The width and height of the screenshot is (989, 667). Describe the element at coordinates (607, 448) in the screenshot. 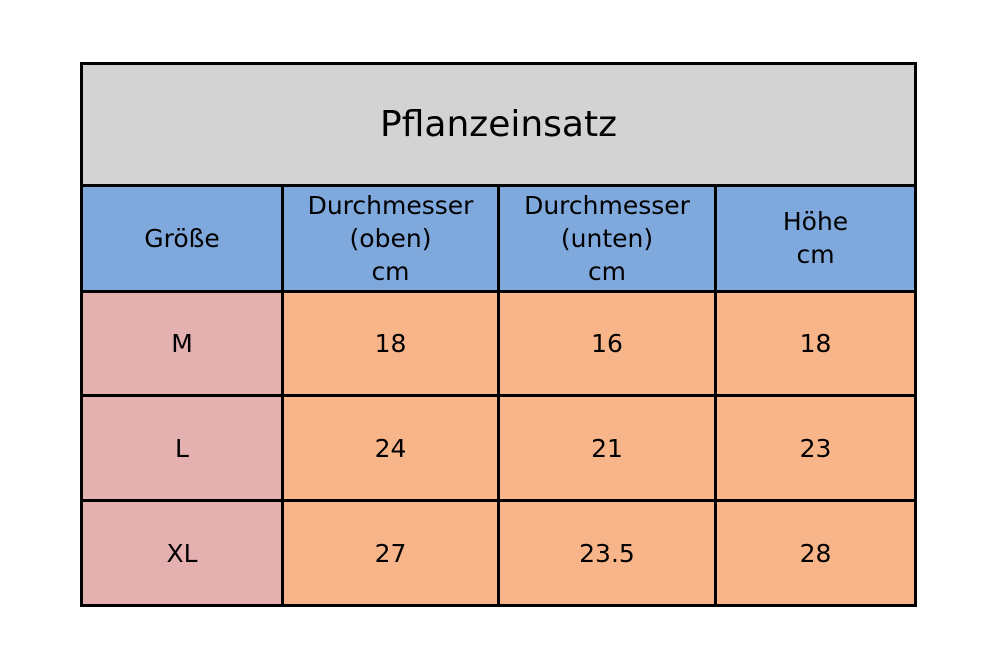

I see `value-cell: 21` at that location.